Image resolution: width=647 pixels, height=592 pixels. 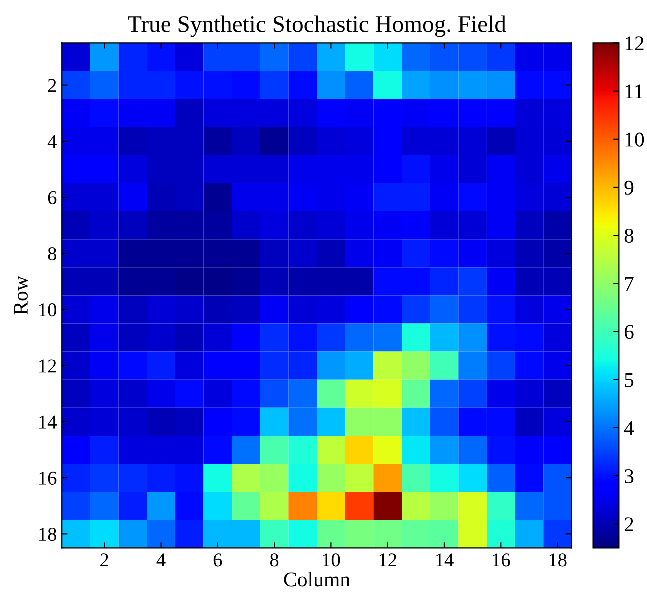 I want to click on y-tick-label: 2, so click(x=52, y=85).